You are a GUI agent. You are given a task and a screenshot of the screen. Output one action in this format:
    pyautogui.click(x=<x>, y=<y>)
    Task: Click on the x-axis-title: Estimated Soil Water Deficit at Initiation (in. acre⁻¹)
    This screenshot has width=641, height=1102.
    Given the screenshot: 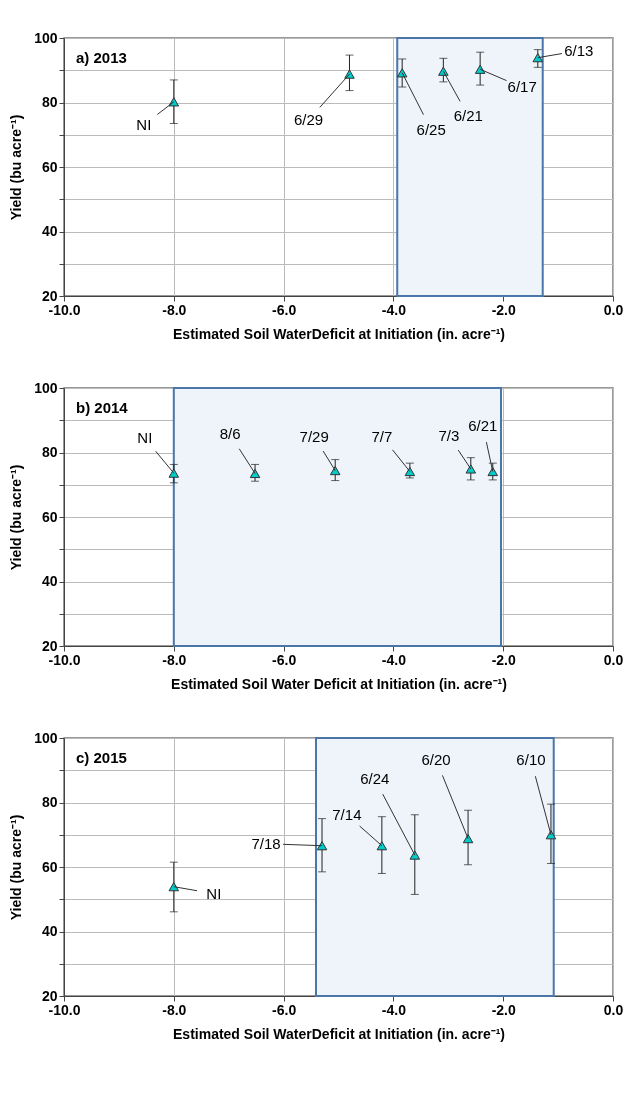 What is the action you would take?
    pyautogui.click(x=339, y=683)
    